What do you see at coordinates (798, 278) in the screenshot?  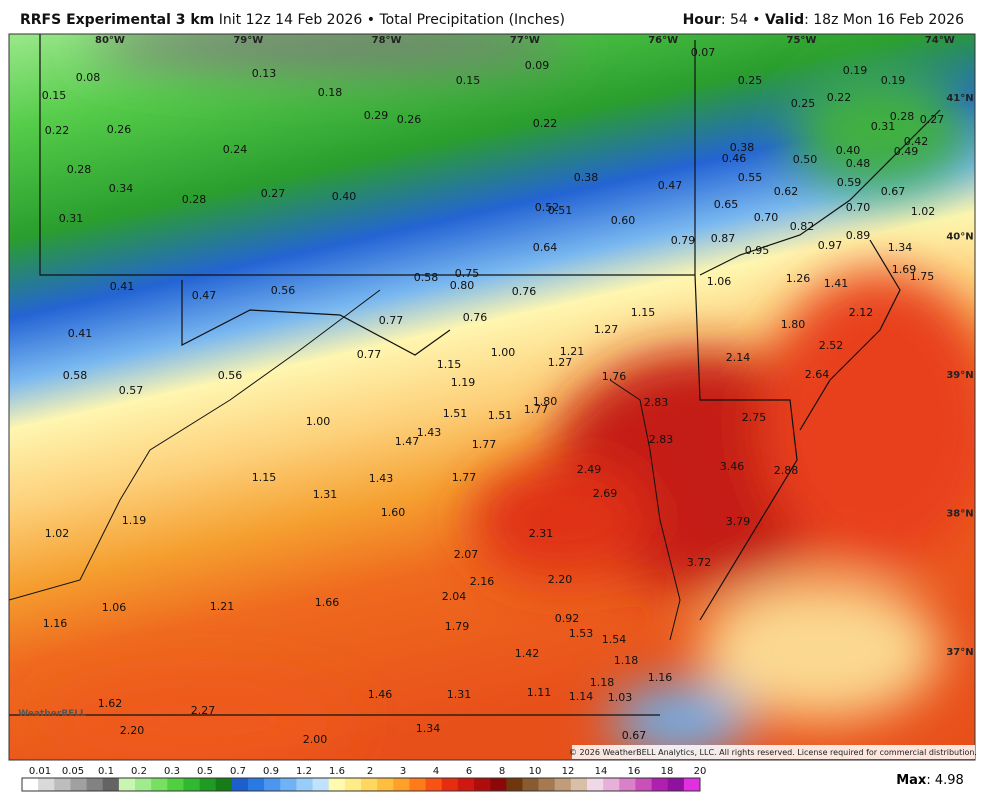 I see `precip-label: 1.26` at bounding box center [798, 278].